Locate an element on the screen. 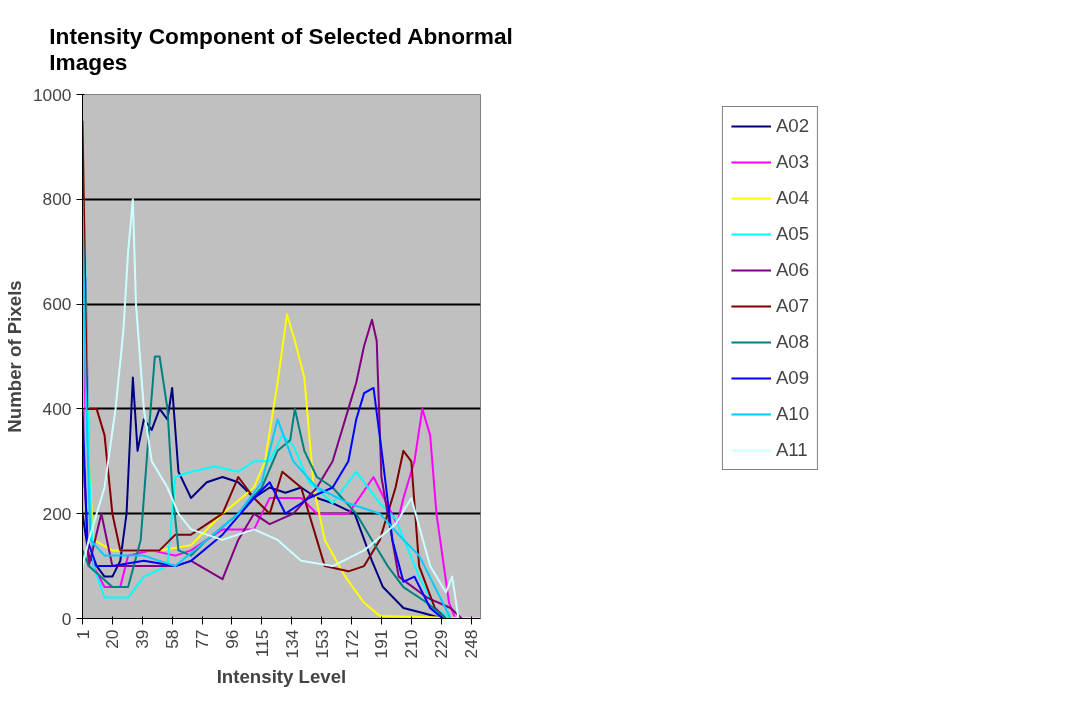 The height and width of the screenshot is (702, 1071). legend-label: A05 is located at coordinates (792, 234).